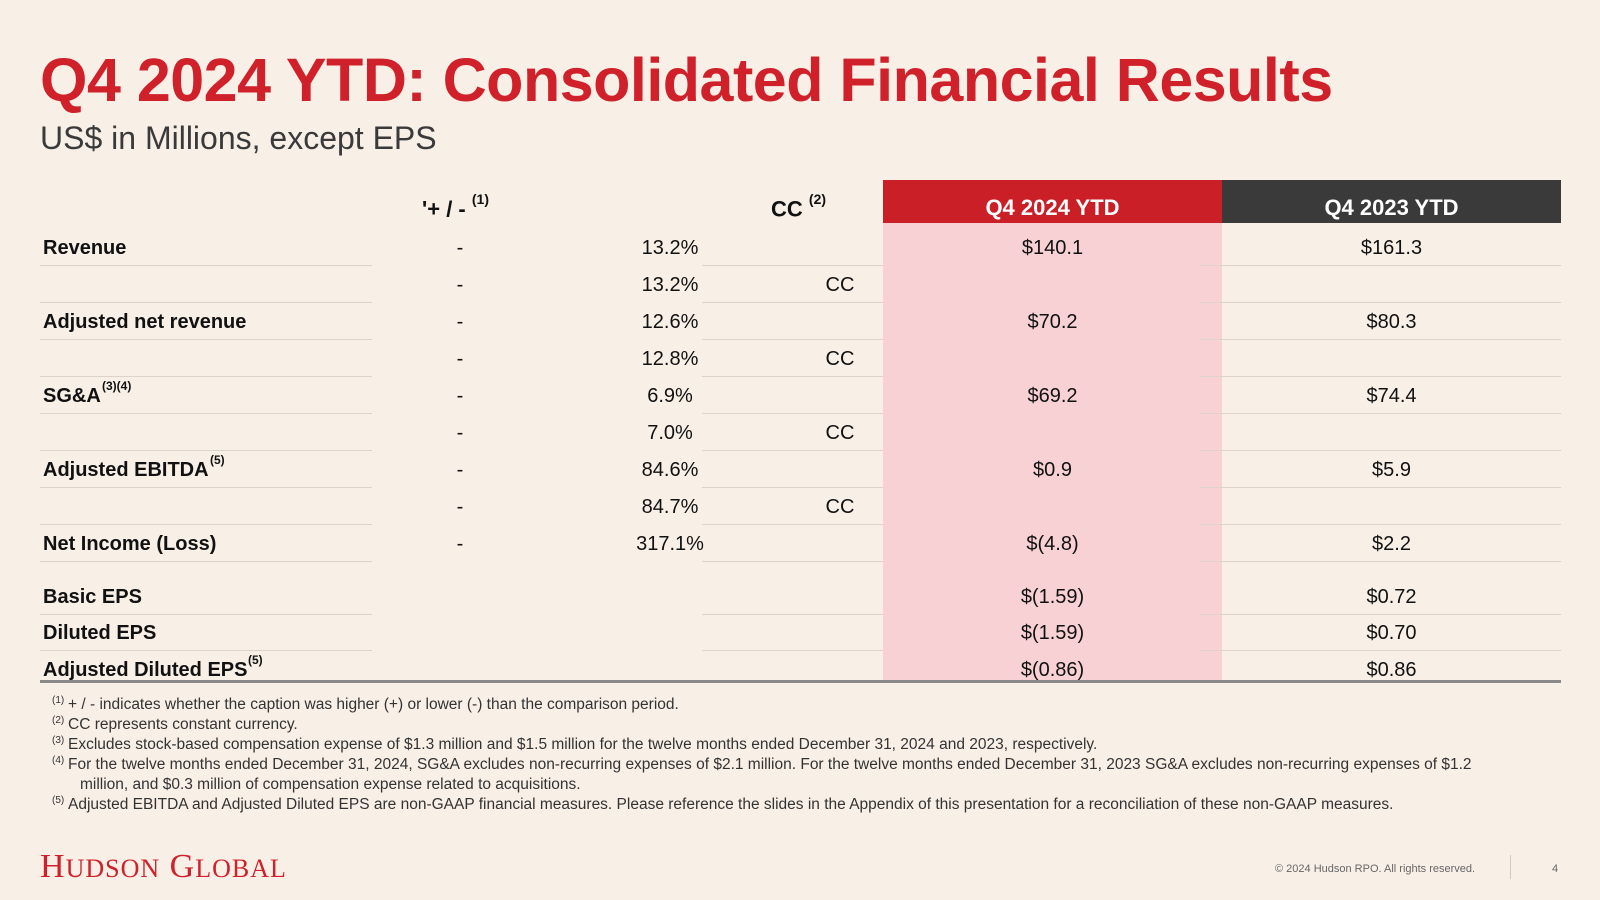 This screenshot has width=1600, height=900. Describe the element at coordinates (117, 386) in the screenshot. I see `row-label-footnote-ref: (3)(4)` at that location.